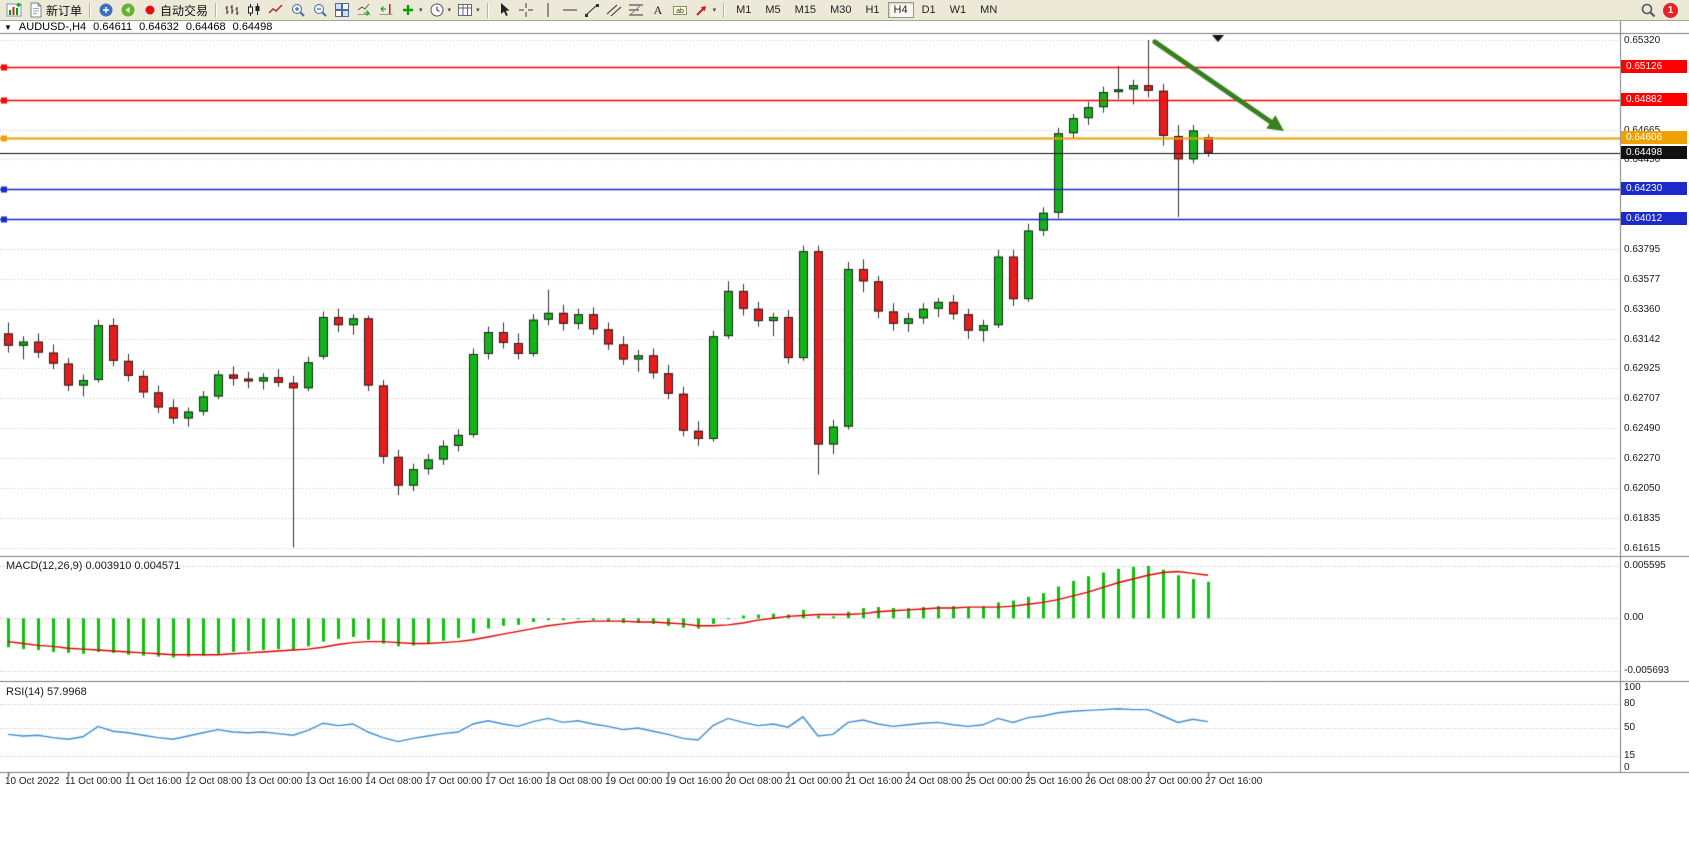 The height and width of the screenshot is (859, 1689). I want to click on time-axis-label: 26 Oct 08:00, so click(1114, 781).